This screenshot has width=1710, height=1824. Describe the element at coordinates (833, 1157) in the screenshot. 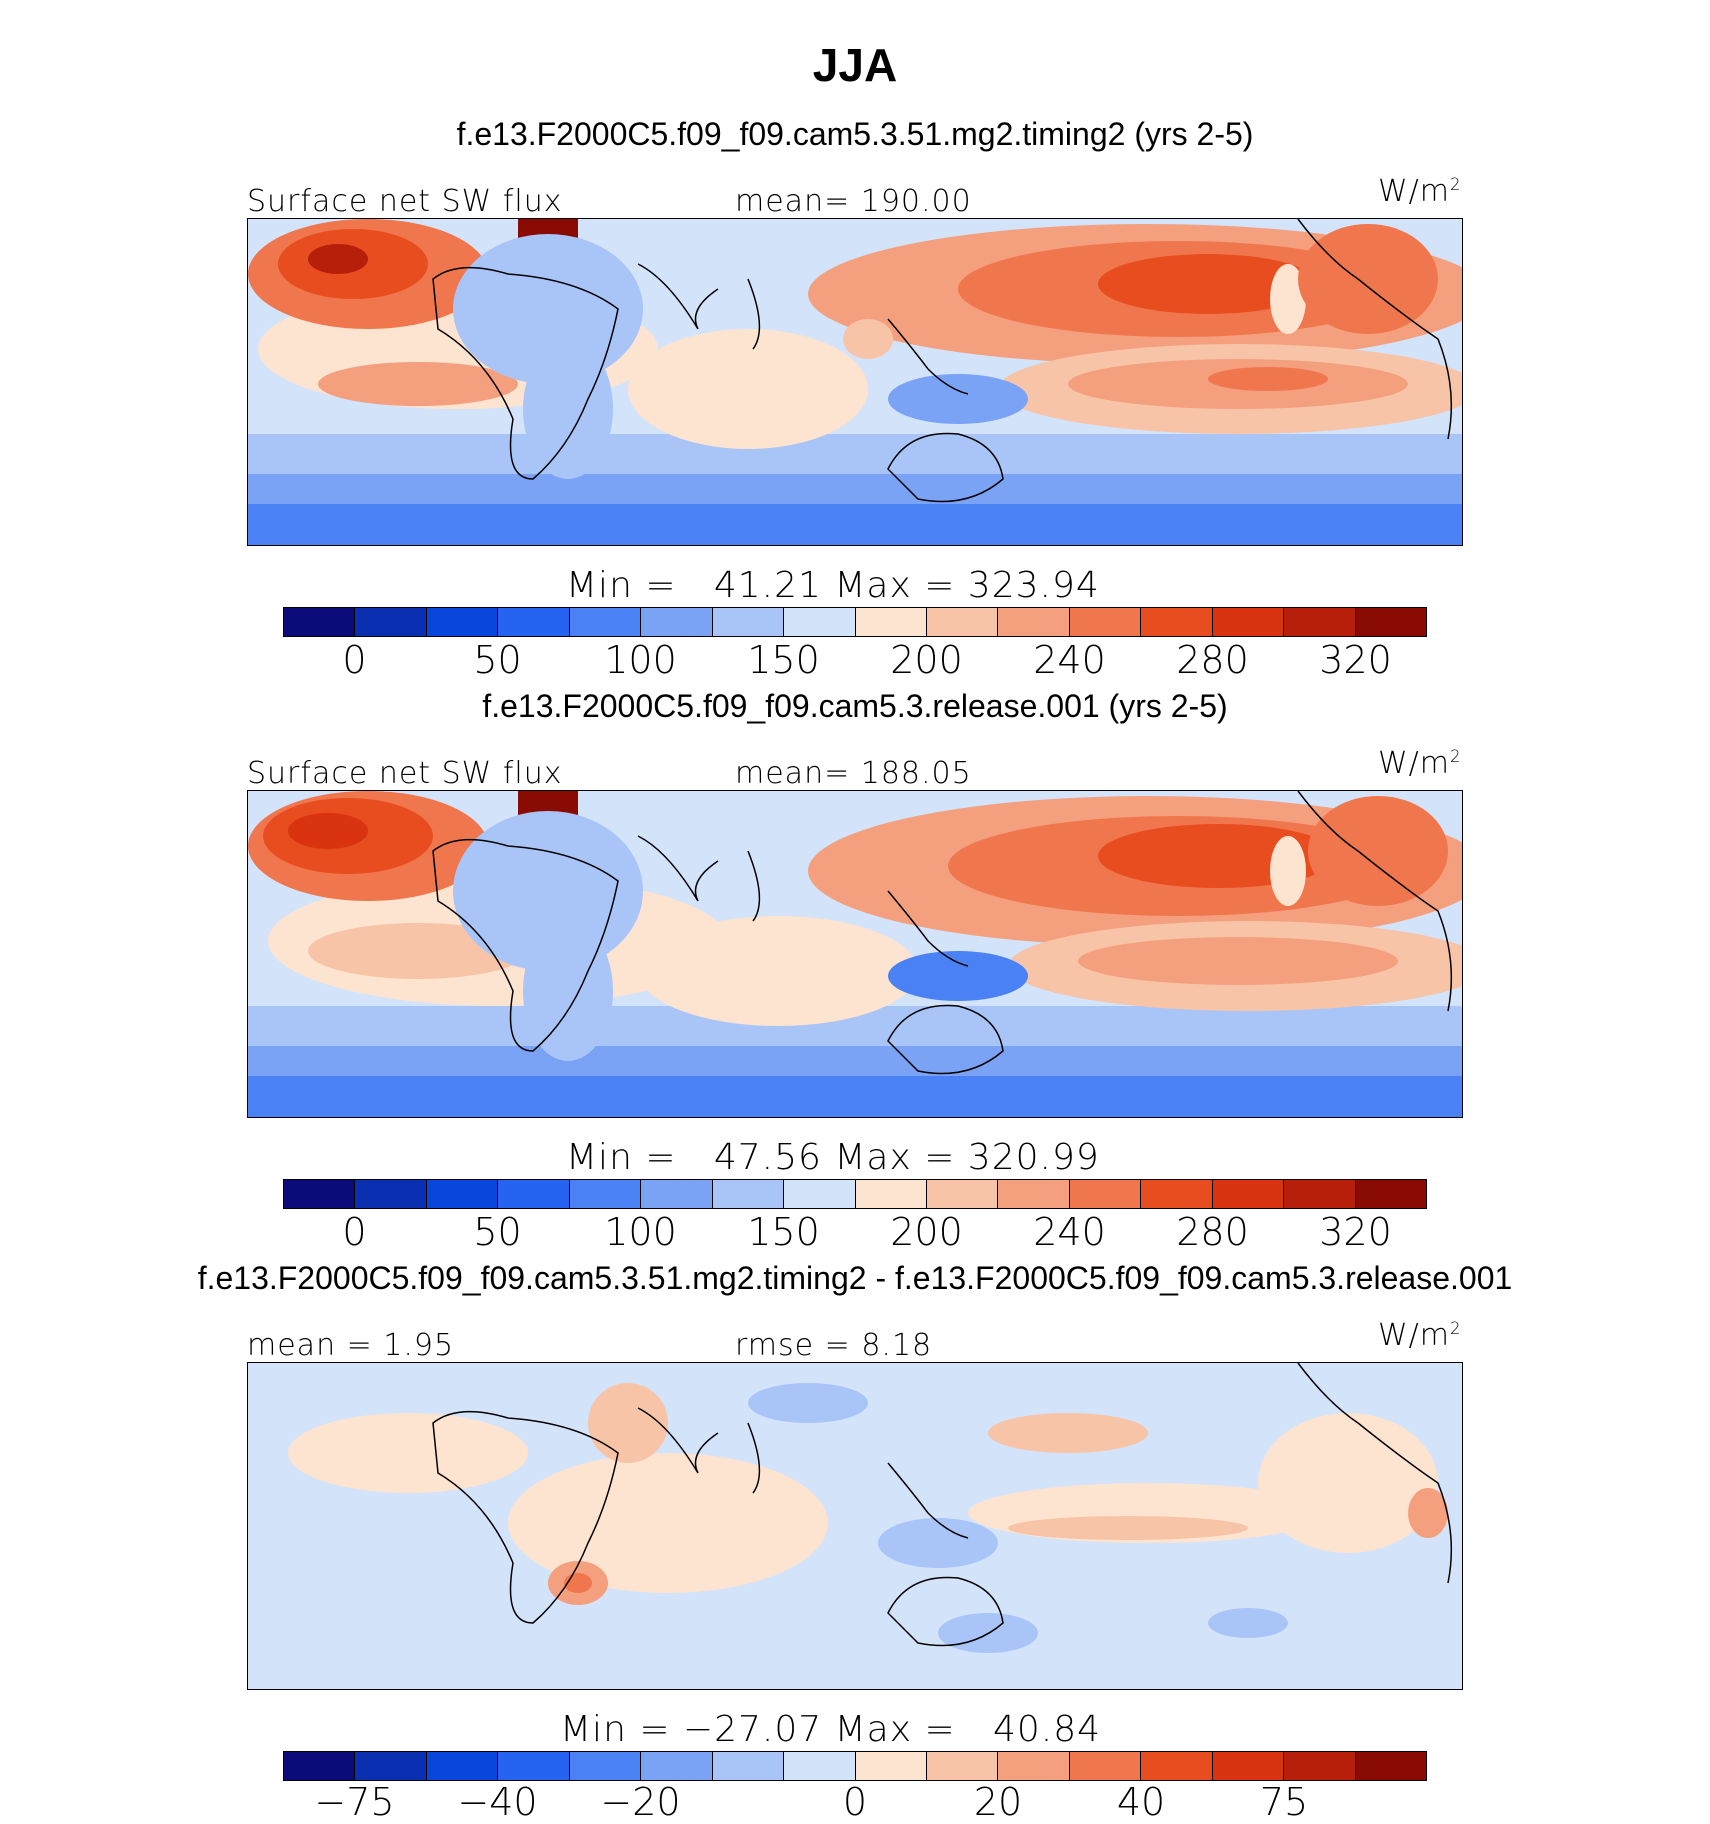

I see `panel-2-min-max: Min = 47.56 Max = 320.99` at that location.